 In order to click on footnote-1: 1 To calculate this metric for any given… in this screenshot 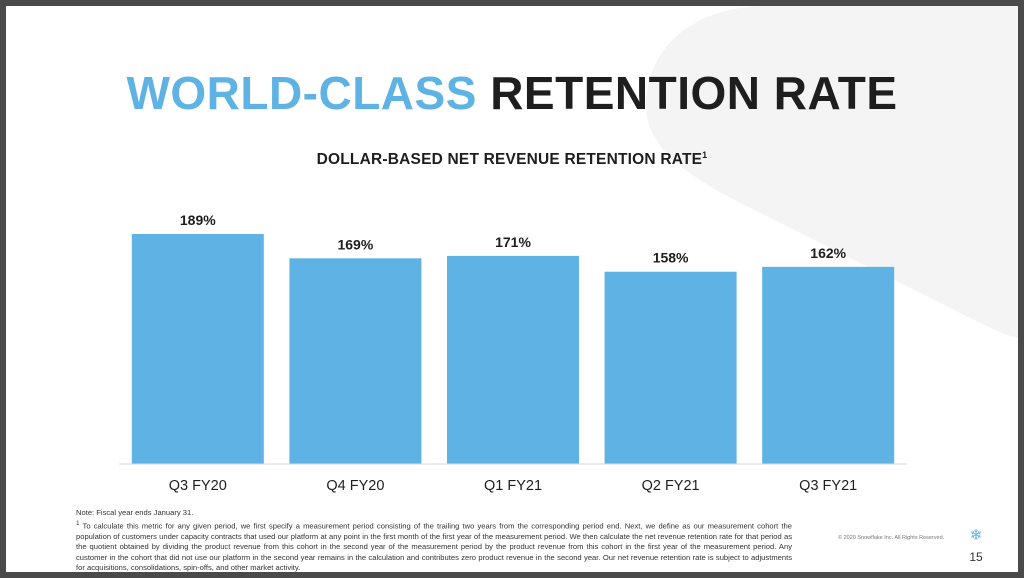, I will do `click(434, 546)`.